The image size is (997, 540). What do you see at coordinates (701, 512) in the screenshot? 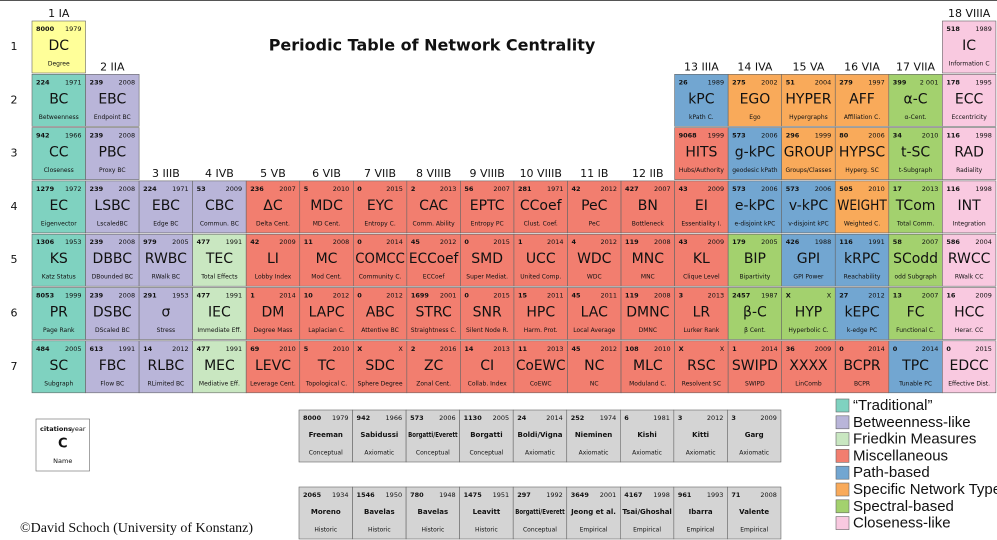
I see `author: Ibarra` at bounding box center [701, 512].